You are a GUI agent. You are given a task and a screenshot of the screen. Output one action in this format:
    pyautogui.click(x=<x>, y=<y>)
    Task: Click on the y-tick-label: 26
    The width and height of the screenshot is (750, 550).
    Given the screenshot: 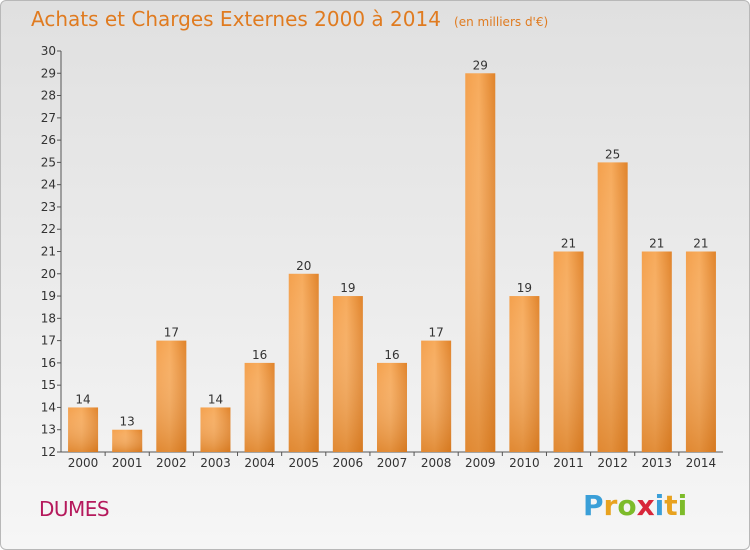 What is the action you would take?
    pyautogui.click(x=48, y=140)
    